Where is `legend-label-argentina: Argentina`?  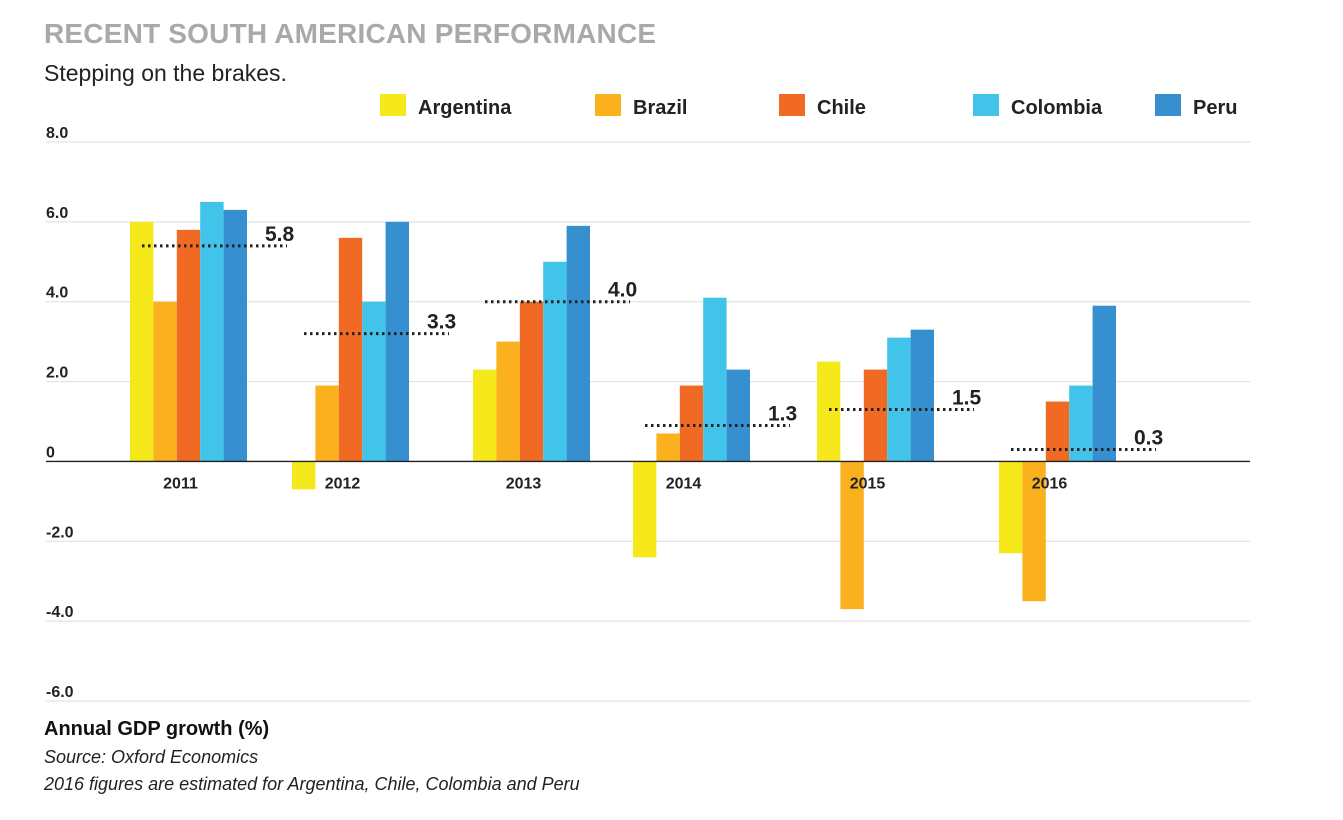
legend-label-argentina: Argentina is located at coordinates (465, 108).